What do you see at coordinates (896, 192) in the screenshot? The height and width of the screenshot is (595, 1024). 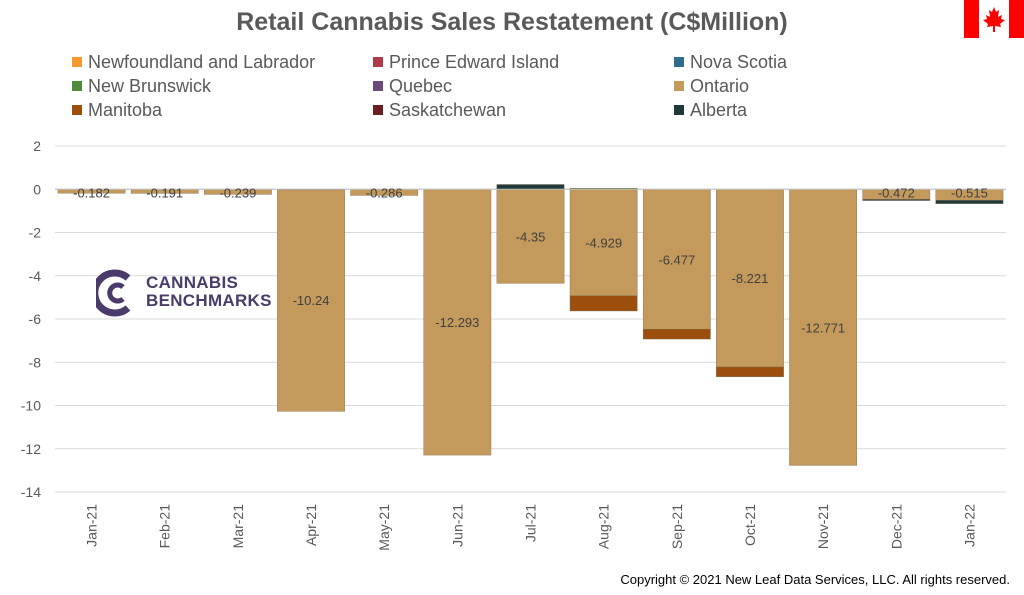 I see `data-label: -0.472` at bounding box center [896, 192].